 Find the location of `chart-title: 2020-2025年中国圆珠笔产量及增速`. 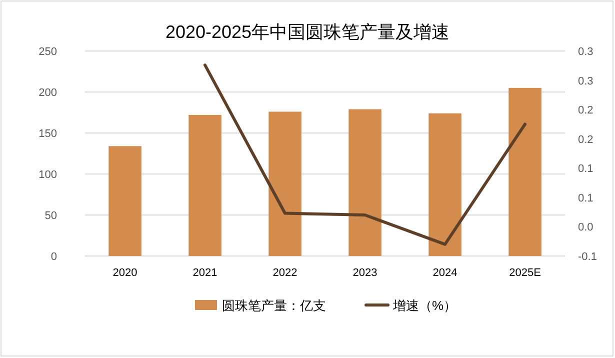

chart-title: 2020-2025年中国圆珠笔产量及增速 is located at coordinates (307, 32).